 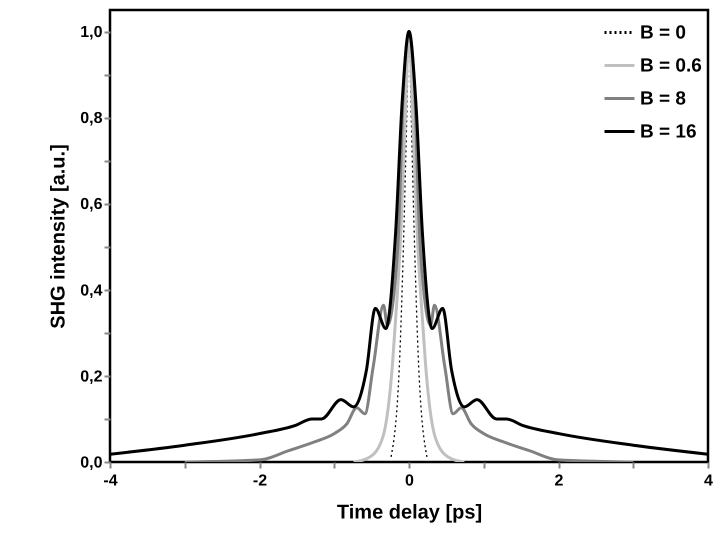 I want to click on y-tick-label: 0,6, so click(x=91, y=205).